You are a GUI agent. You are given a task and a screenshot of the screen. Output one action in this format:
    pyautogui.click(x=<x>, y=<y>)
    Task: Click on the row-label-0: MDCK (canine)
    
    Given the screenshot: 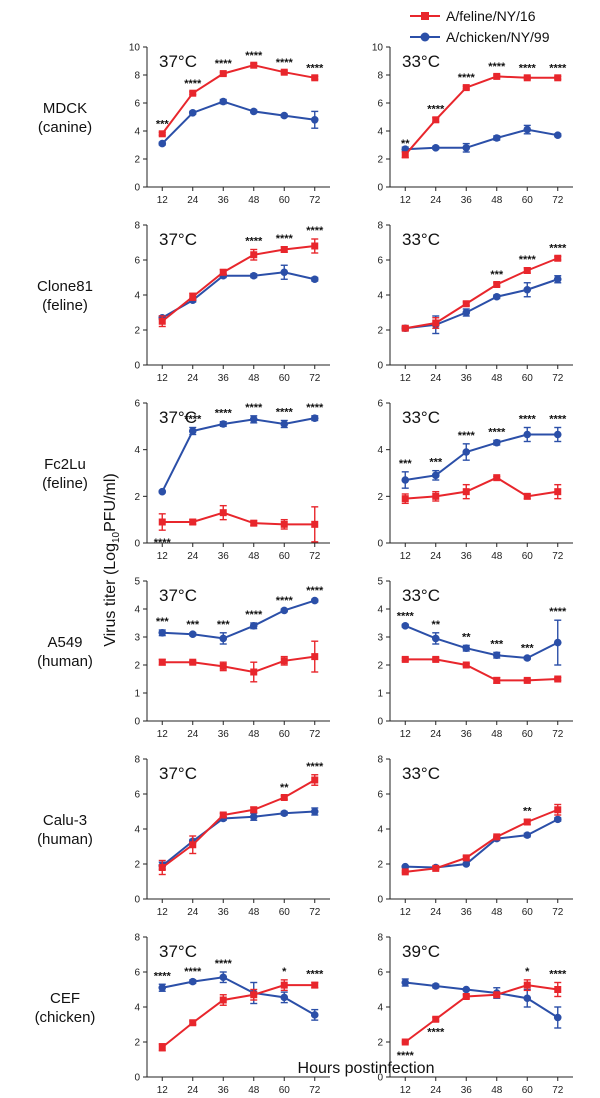 What is the action you would take?
    pyautogui.click(x=65, y=118)
    